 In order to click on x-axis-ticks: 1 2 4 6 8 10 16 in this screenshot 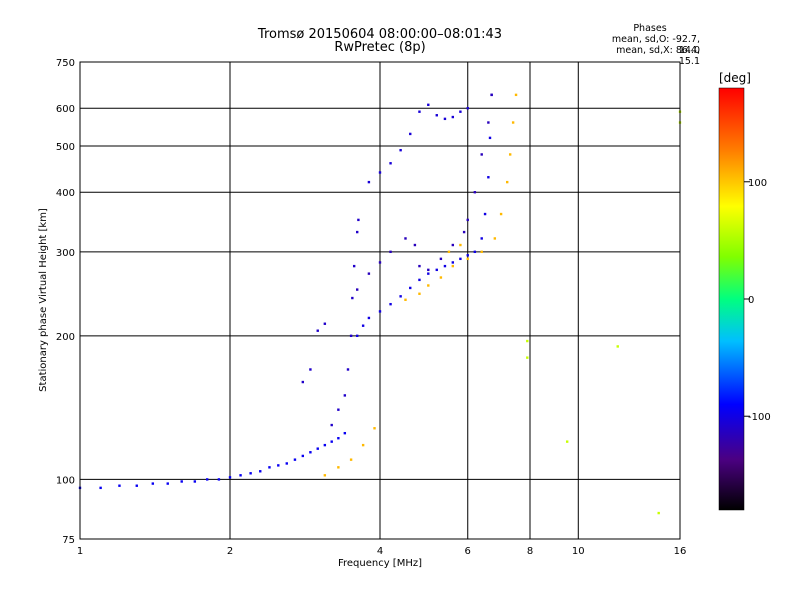, I will do `click(382, 551)`.